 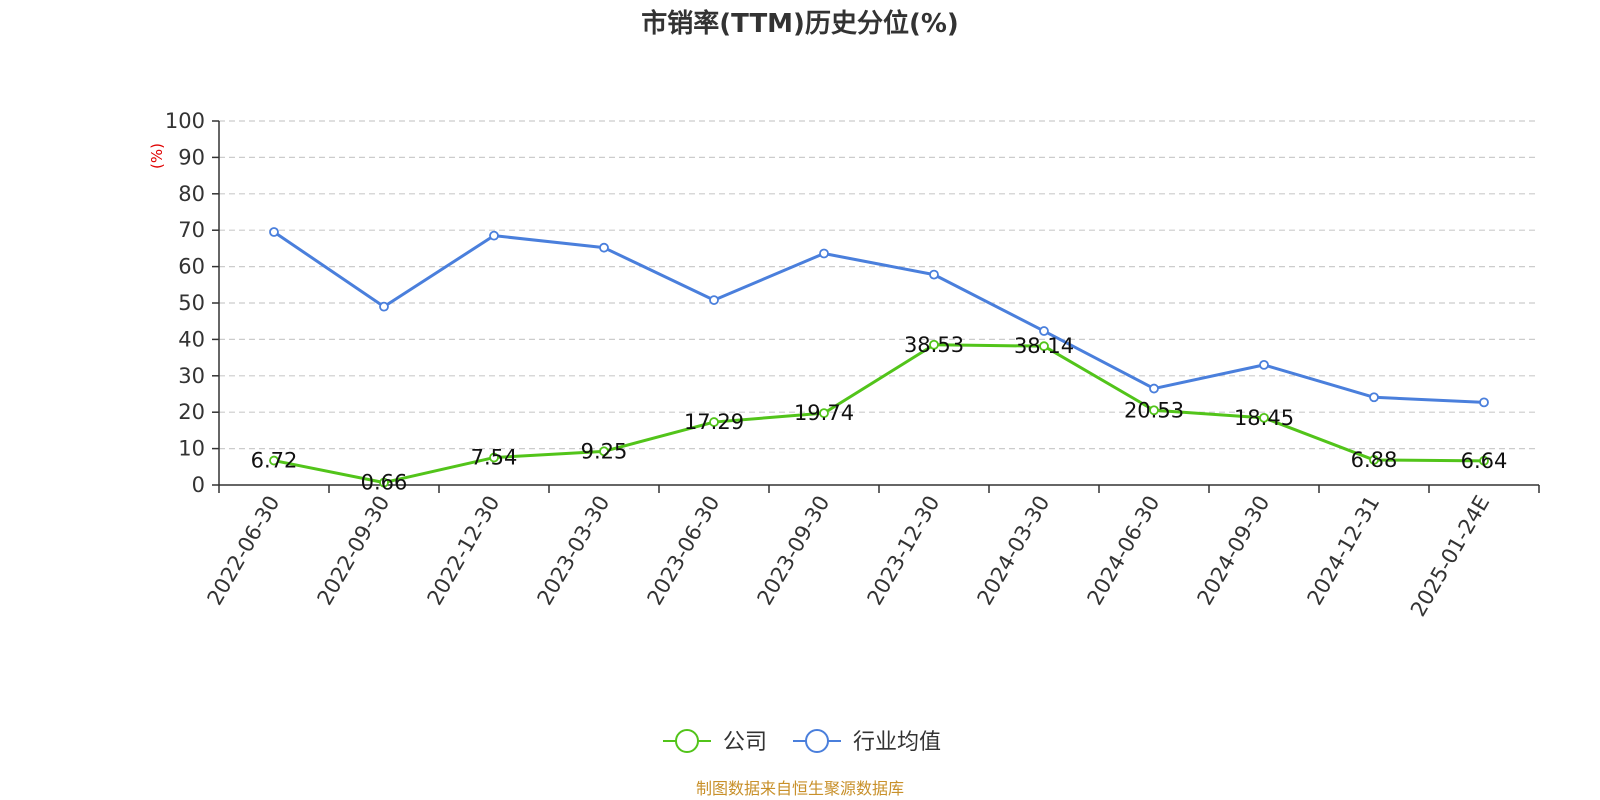 What do you see at coordinates (191, 339) in the screenshot?
I see `y-tick-label: 40` at bounding box center [191, 339].